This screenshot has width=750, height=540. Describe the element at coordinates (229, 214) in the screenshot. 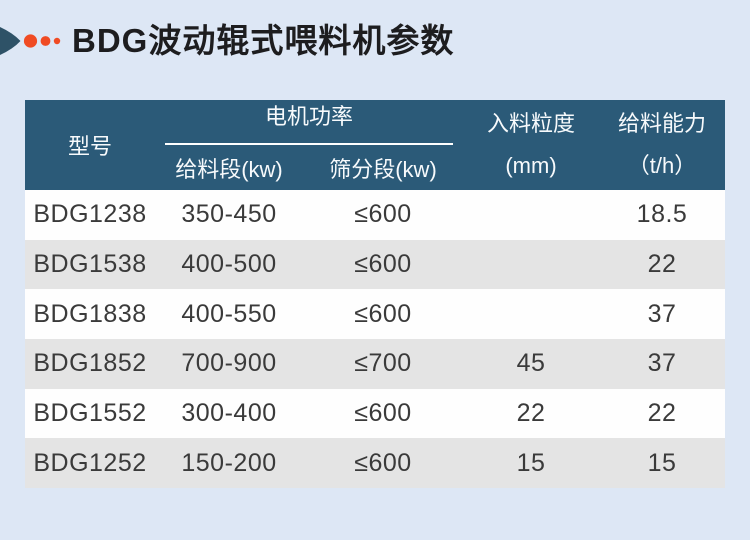

I see `table-cell: 350-450` at that location.